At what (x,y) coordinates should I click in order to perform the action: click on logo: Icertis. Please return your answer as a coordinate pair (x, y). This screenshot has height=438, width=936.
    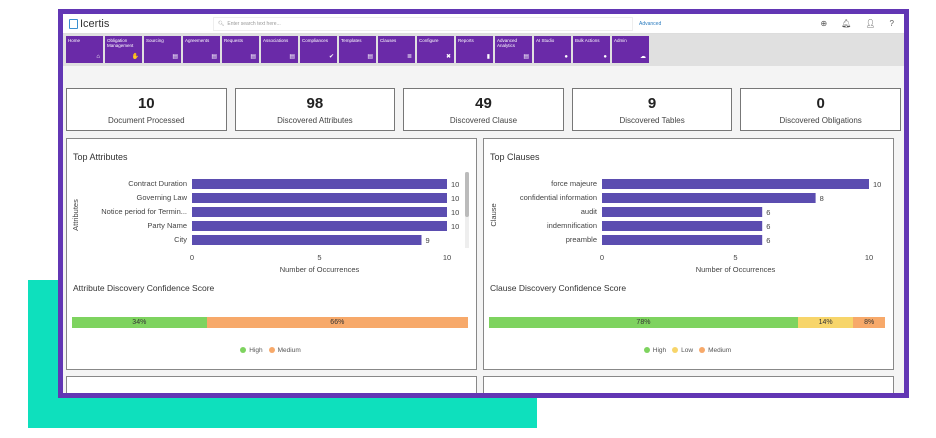
    Looking at the image, I should click on (138, 24).